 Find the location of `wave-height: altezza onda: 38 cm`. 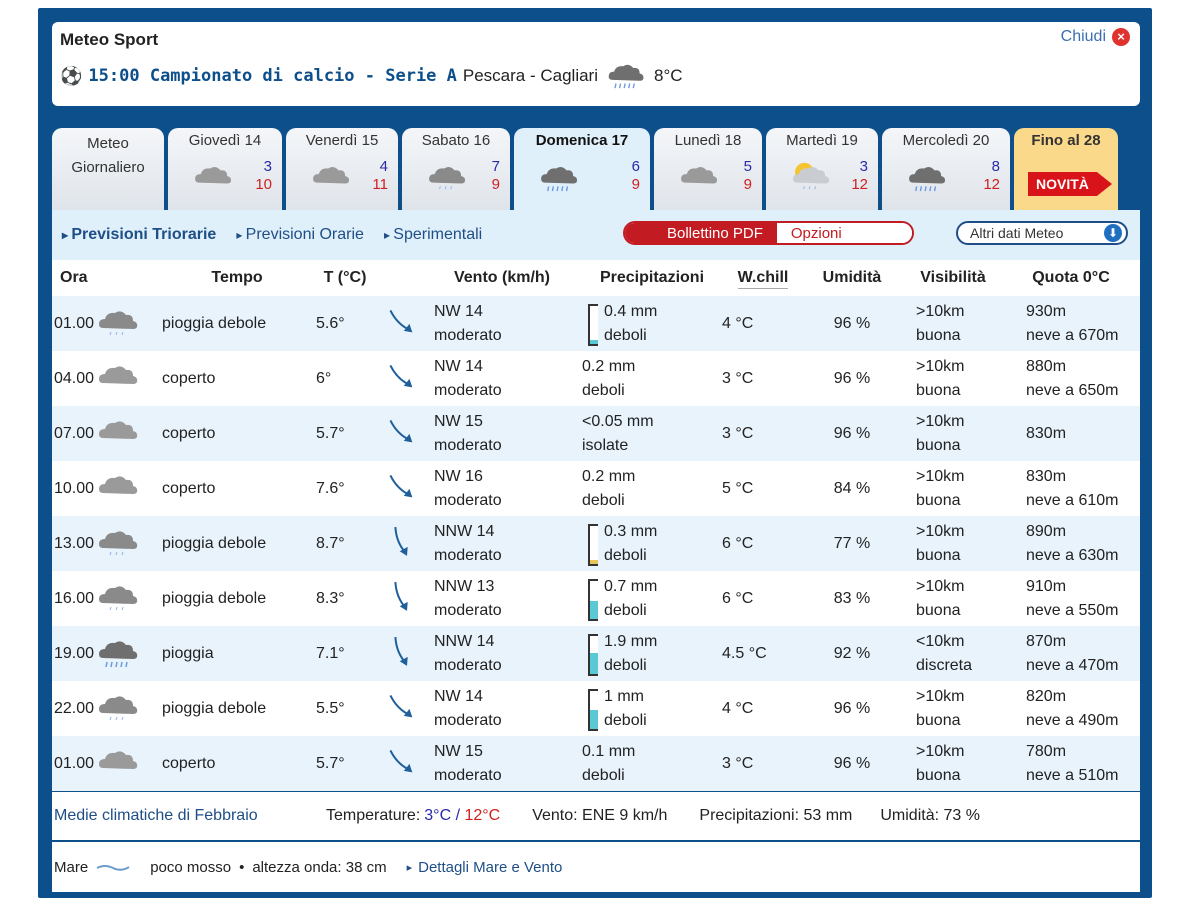

wave-height: altezza onda: 38 cm is located at coordinates (319, 867).